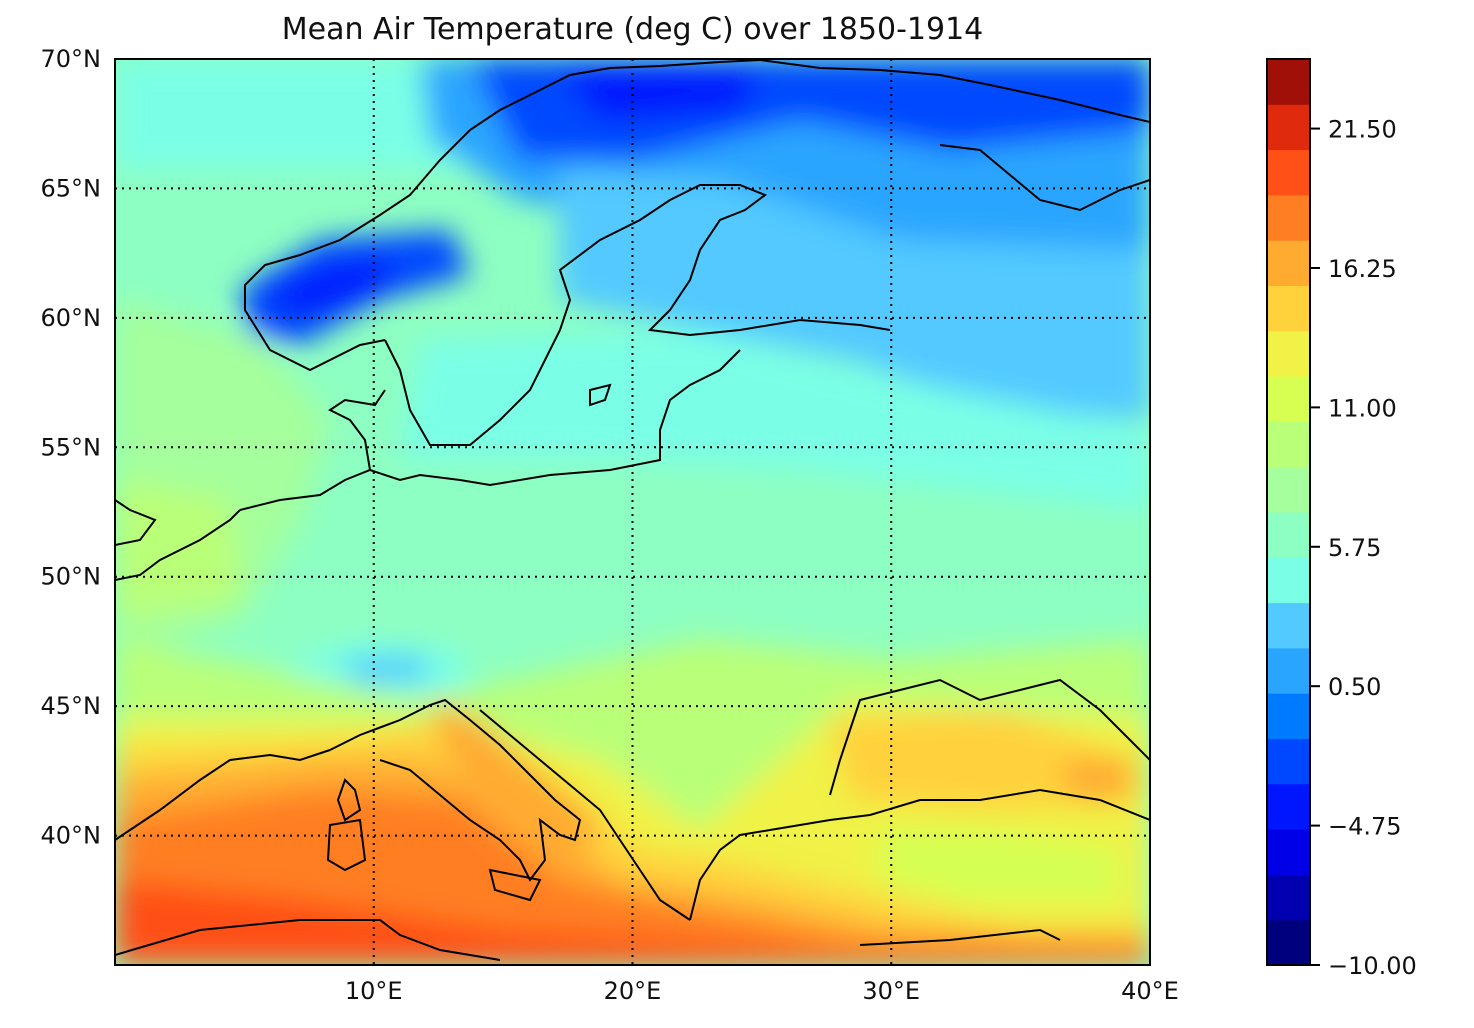 Image resolution: width=1474 pixels, height=1028 pixels. What do you see at coordinates (71, 59) in the screenshot?
I see `lat-tick-label: 70°N` at bounding box center [71, 59].